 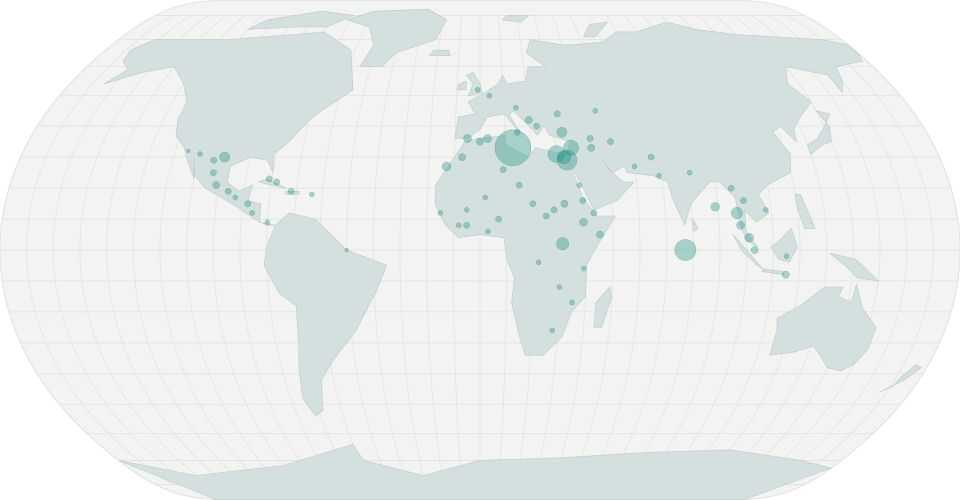 What do you see at coordinates (900, 378) in the screenshot?
I see `land-new-zealand` at bounding box center [900, 378].